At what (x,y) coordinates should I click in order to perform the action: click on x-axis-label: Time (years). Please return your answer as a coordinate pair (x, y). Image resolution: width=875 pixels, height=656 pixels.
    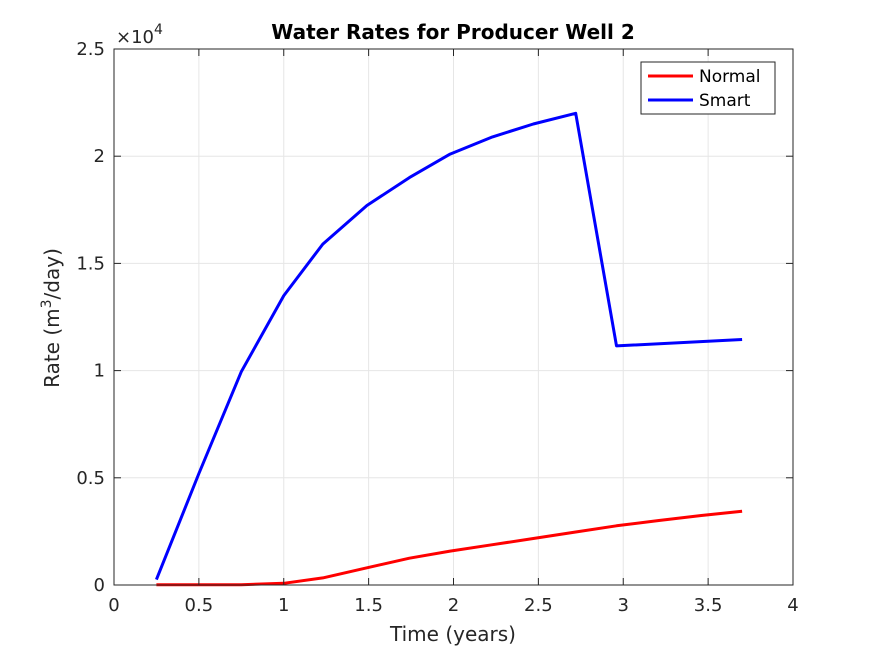
    Looking at the image, I should click on (452, 634).